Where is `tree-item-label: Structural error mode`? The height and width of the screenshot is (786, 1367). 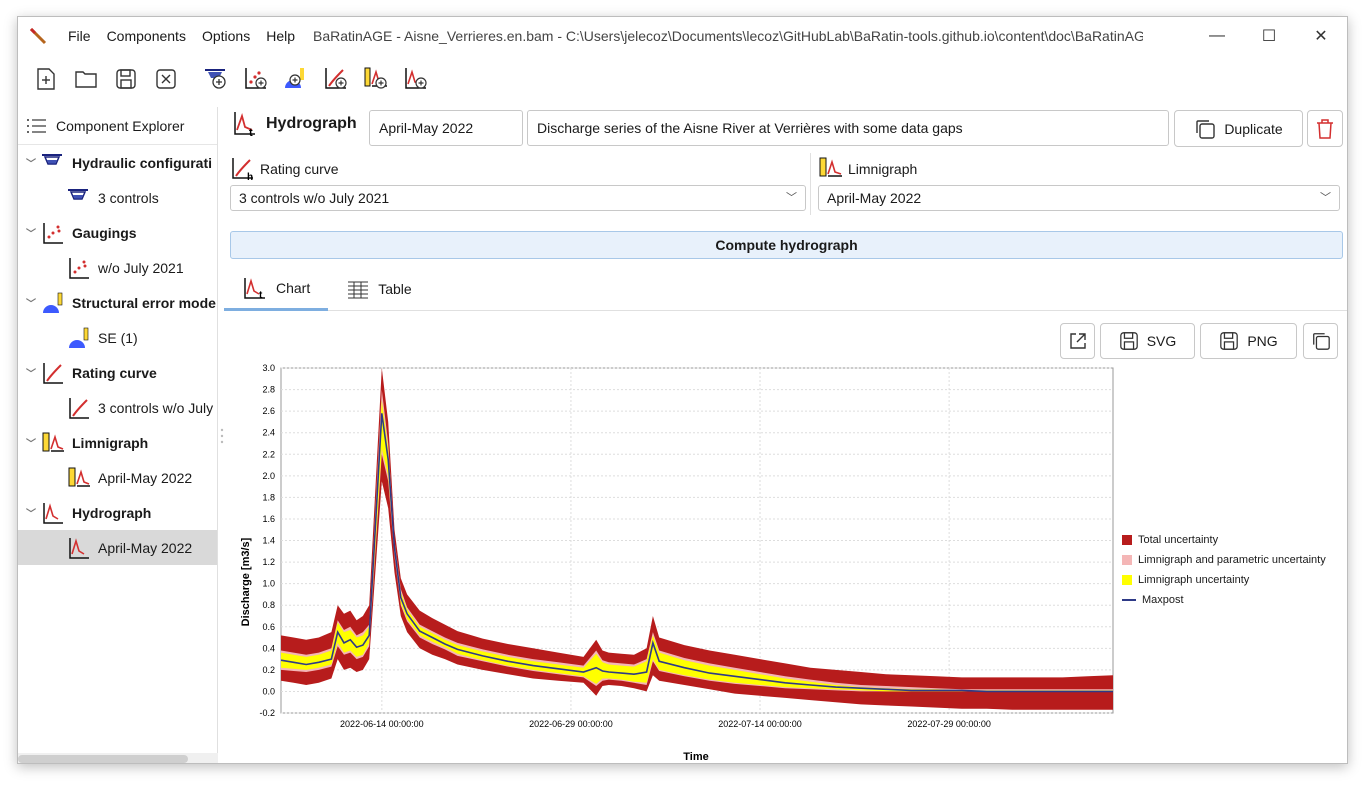 tree-item-label: Structural error mode is located at coordinates (144, 302).